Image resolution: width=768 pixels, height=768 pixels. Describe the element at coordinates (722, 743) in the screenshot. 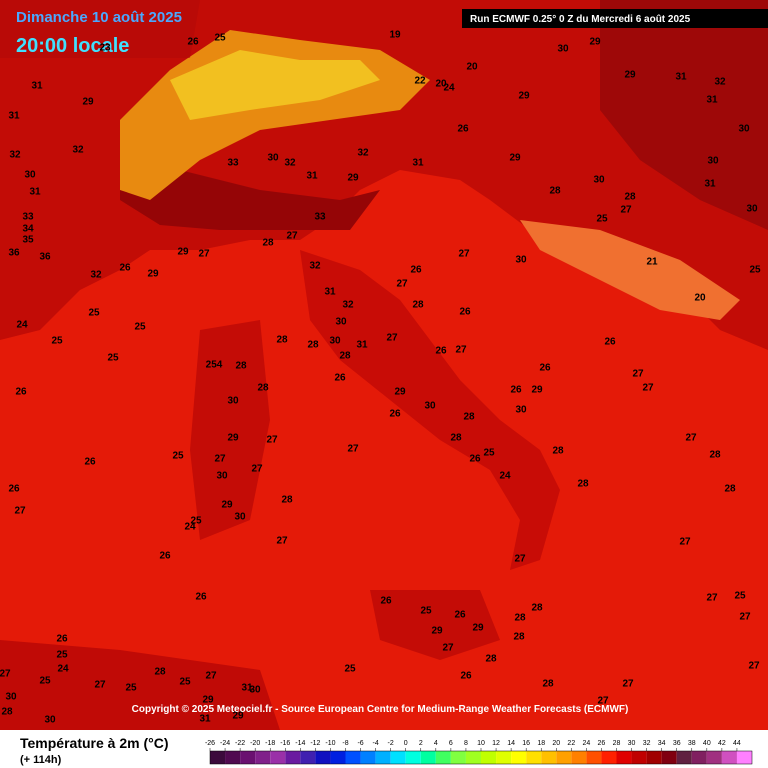

I see `legend-tick-label: 42` at that location.